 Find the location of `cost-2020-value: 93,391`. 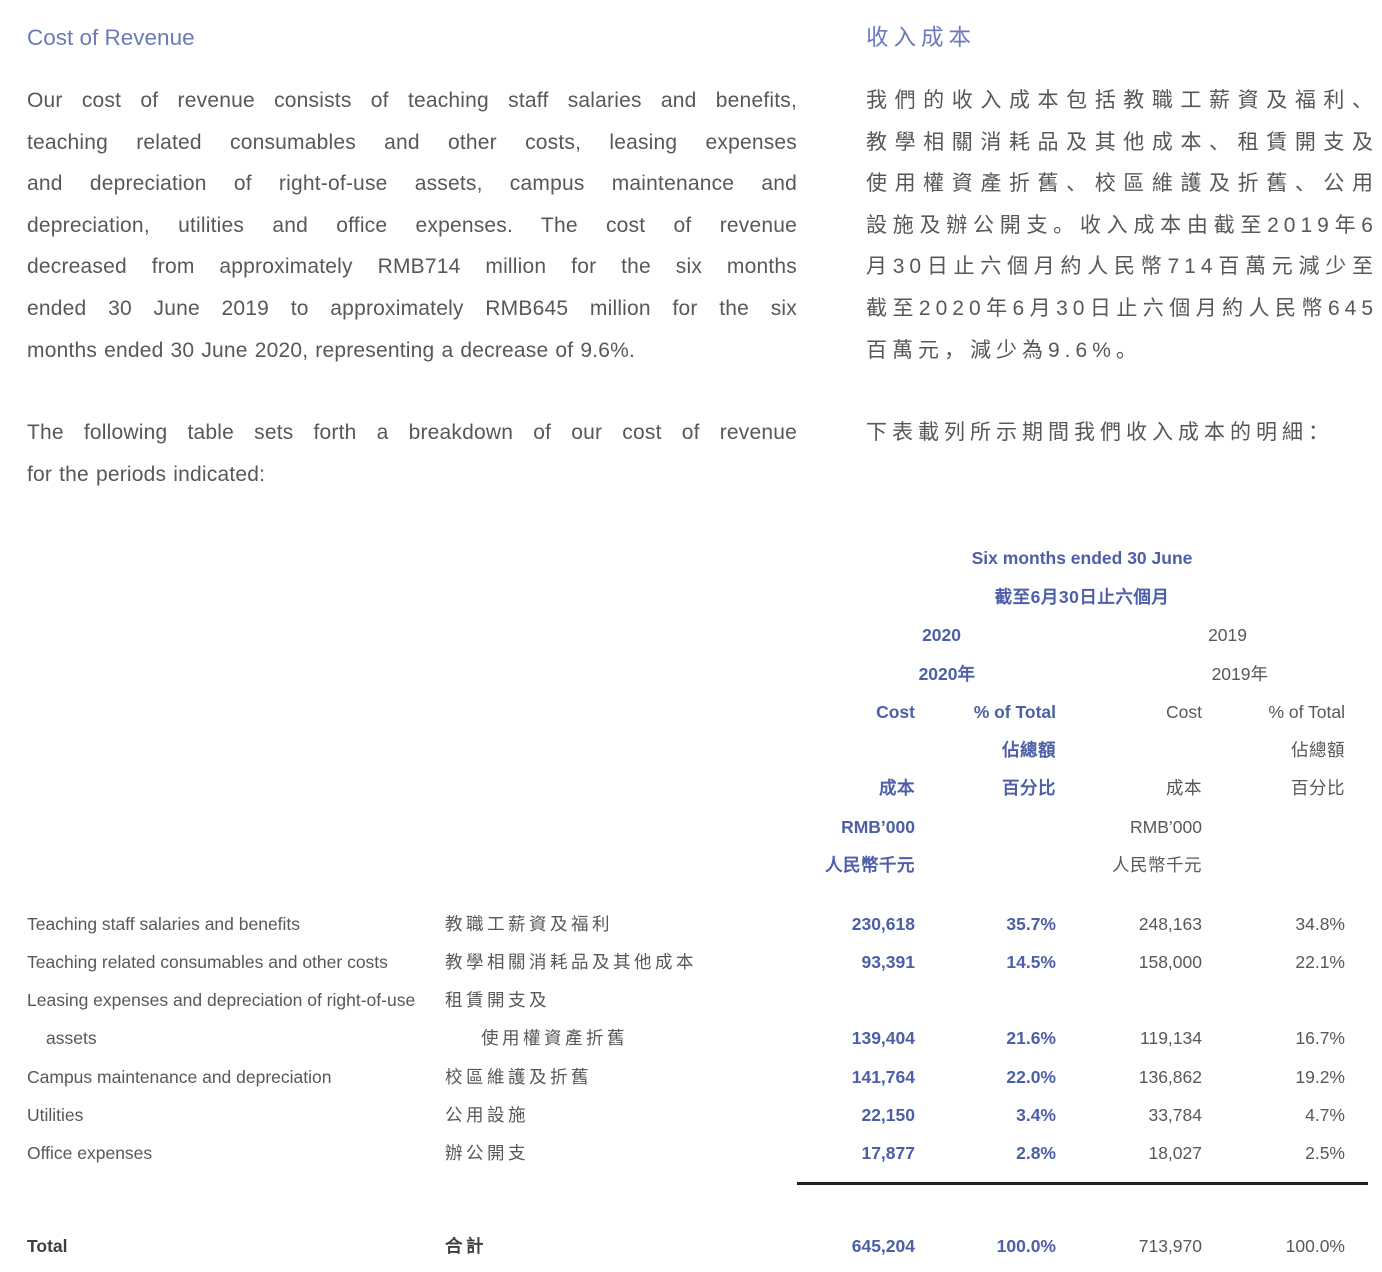

cost-2020-value: 93,391 is located at coordinates (888, 962).